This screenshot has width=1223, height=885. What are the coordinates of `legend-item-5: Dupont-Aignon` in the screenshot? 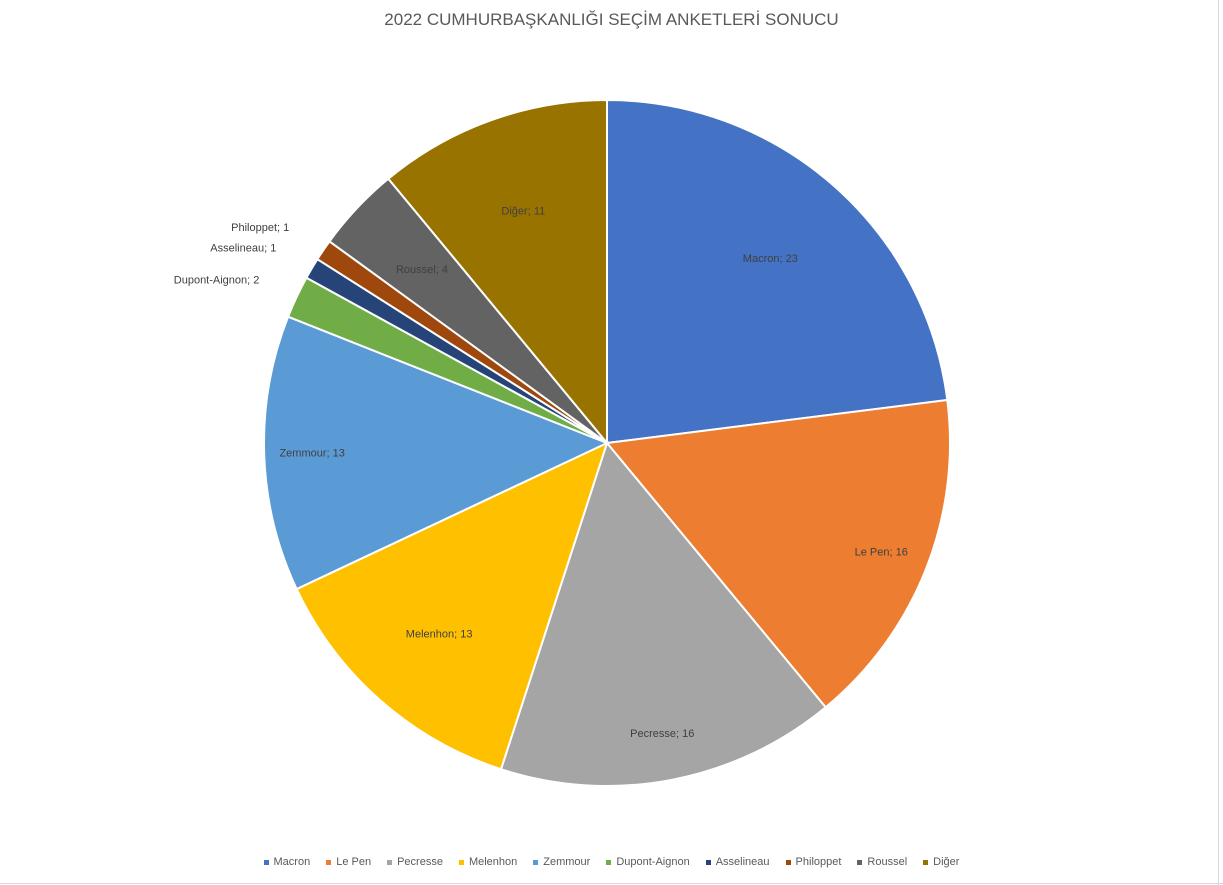 It's located at (648, 862).